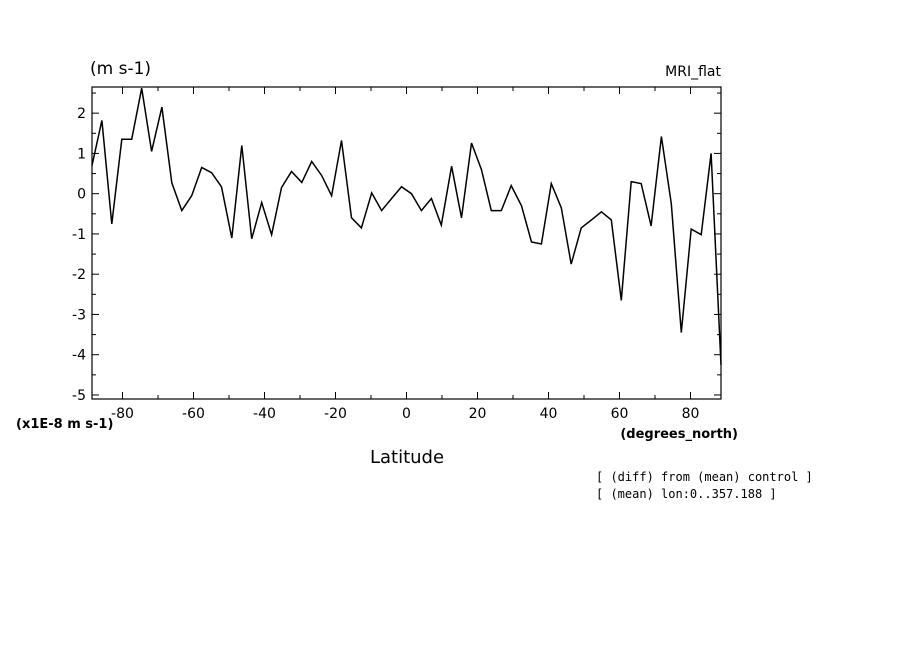 Image resolution: width=904 pixels, height=654 pixels. Describe the element at coordinates (264, 414) in the screenshot. I see `x-tick-label: -40` at that location.